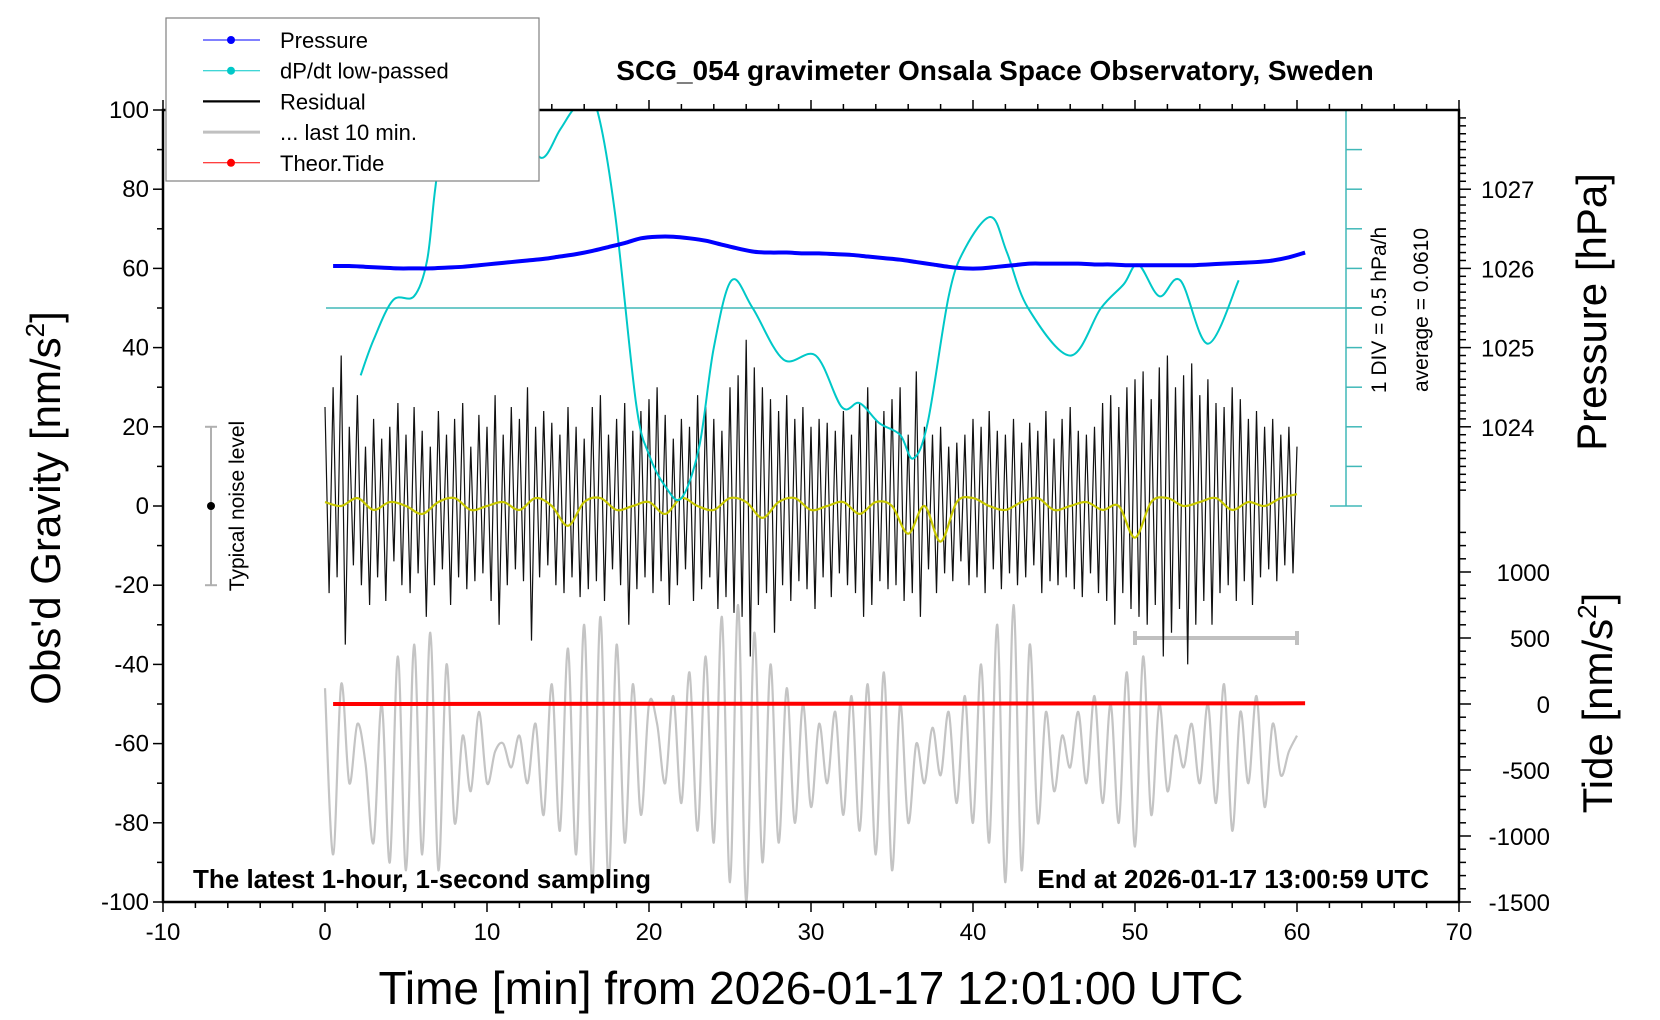  Describe the element at coordinates (324, 932) in the screenshot. I see `x-tick-label: 0` at that location.